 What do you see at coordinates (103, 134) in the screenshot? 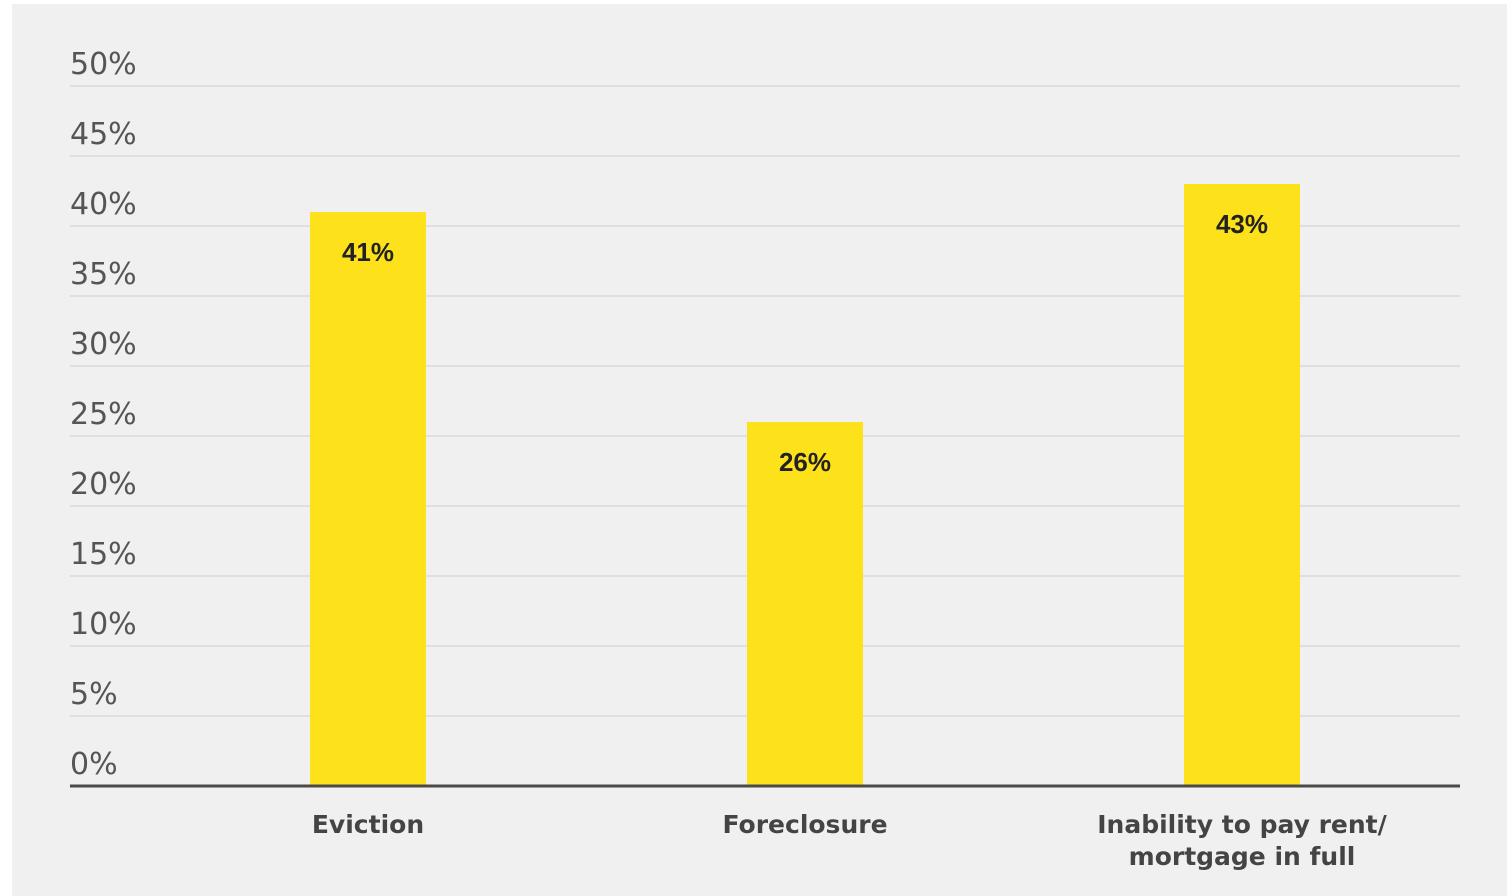
I see `y-tick-label: 45%` at bounding box center [103, 134].